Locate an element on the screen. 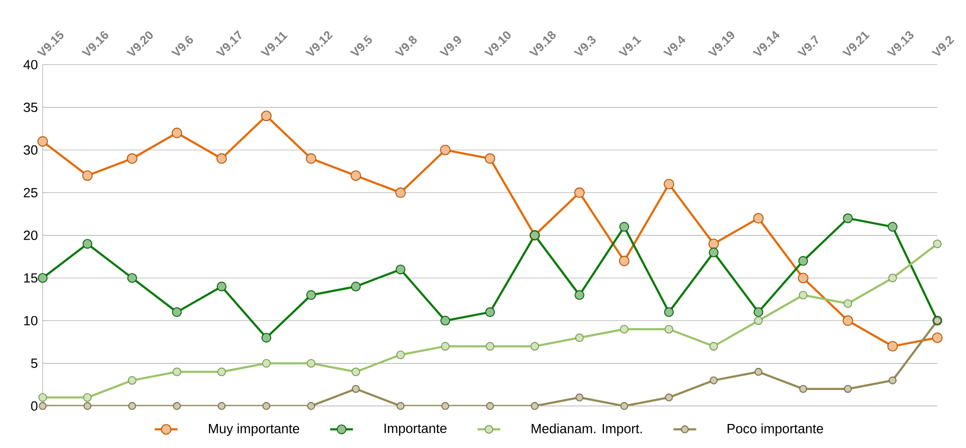 Image resolution: width=966 pixels, height=448 pixels. x-tick-label: V9.3 is located at coordinates (585, 46).